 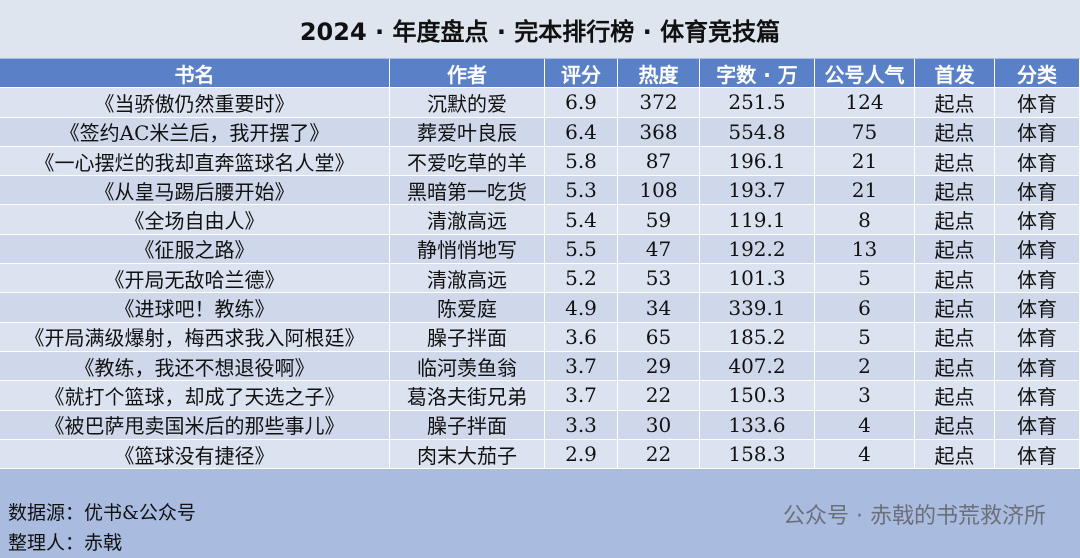 What do you see at coordinates (540, 74) in the screenshot?
I see `header-row: 书名 作者 评分 热度 字数 · 万公号人气 首发 分类` at bounding box center [540, 74].